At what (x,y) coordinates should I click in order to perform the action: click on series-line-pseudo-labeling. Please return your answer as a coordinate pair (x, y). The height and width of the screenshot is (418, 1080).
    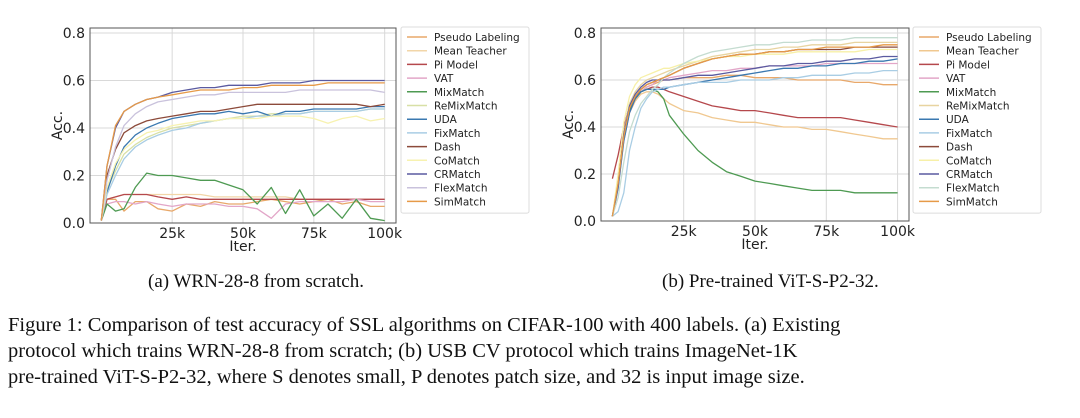
    Looking at the image, I should click on (242, 209).